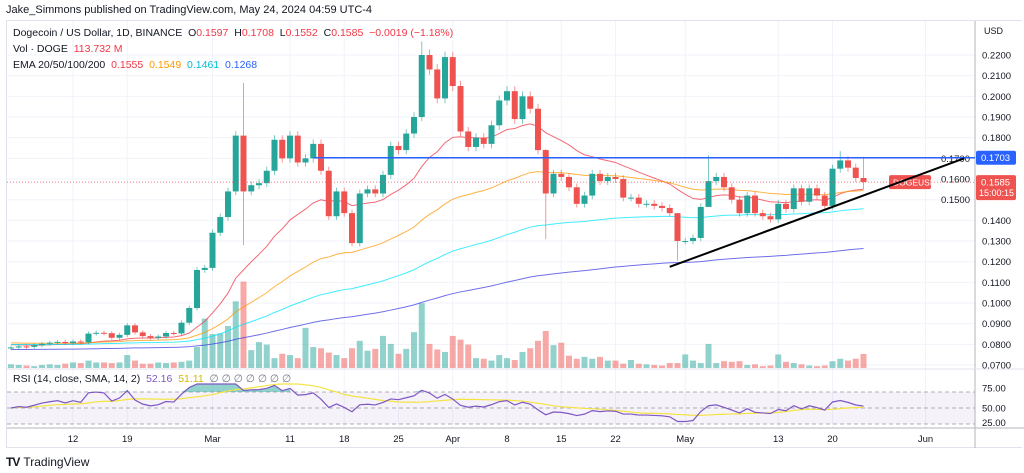 The height and width of the screenshot is (473, 1024). Describe the element at coordinates (994, 31) in the screenshot. I see `currency-label: USD` at that location.